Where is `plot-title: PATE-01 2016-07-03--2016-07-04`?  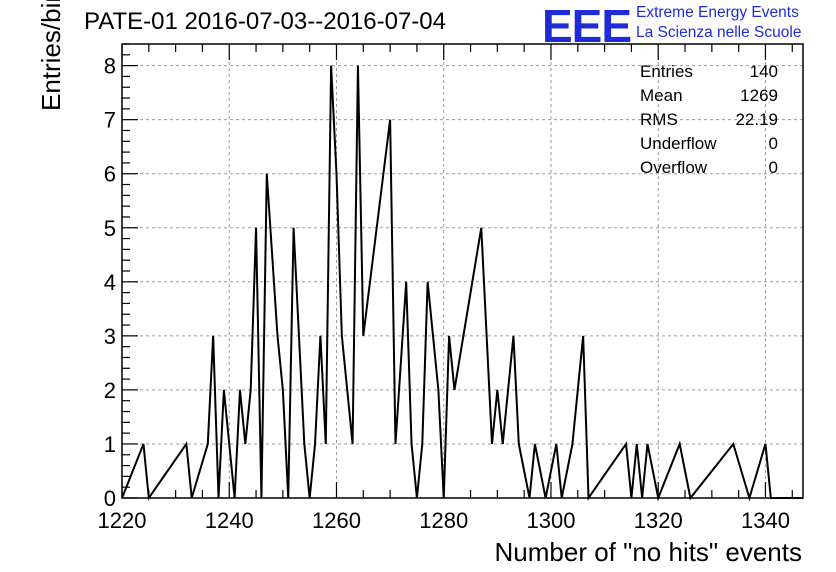
plot-title: PATE-01 2016-07-03--2016-07-04 is located at coordinates (265, 21).